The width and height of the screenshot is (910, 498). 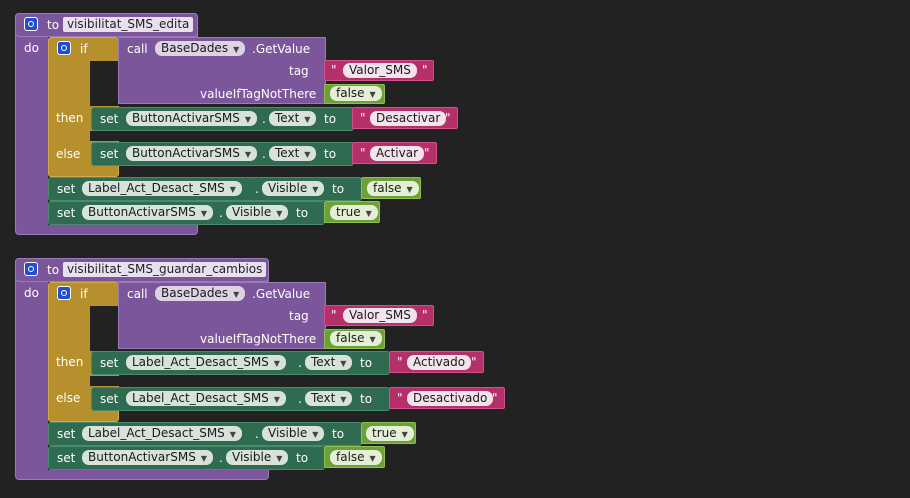 What do you see at coordinates (439, 362) in the screenshot?
I see `then-text-field: Activado` at bounding box center [439, 362].